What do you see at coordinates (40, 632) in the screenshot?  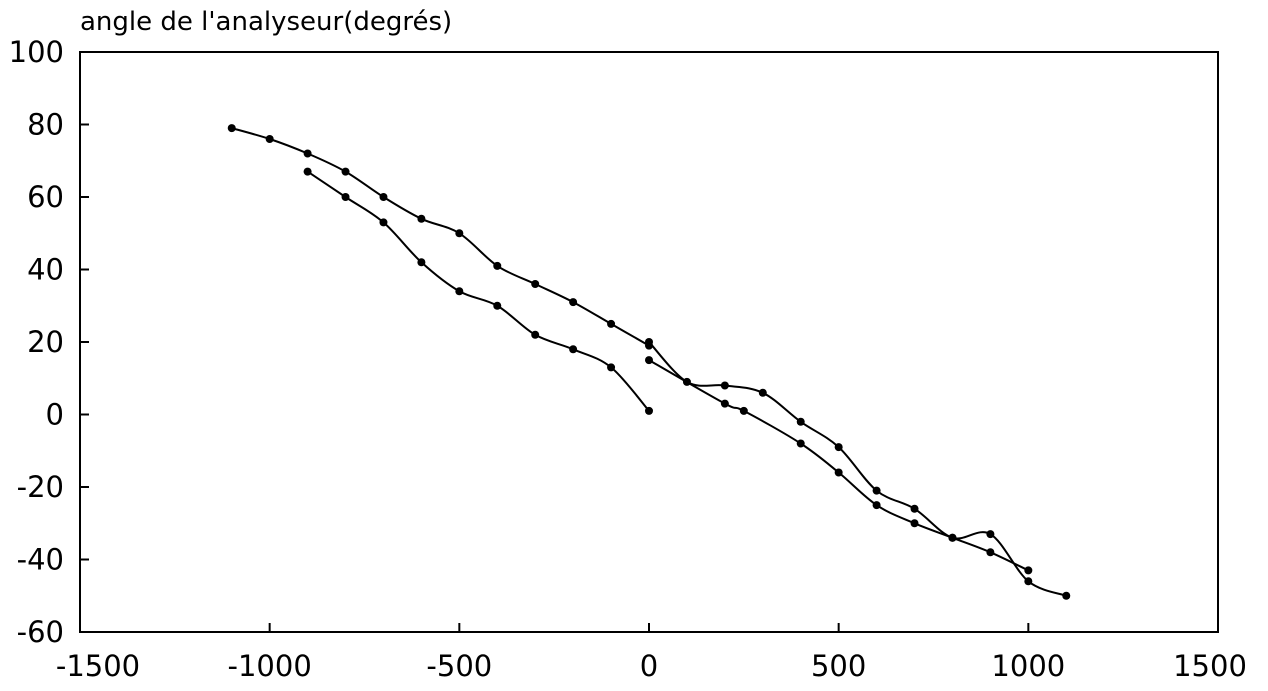 I see `y-tick-label: -60` at bounding box center [40, 632].